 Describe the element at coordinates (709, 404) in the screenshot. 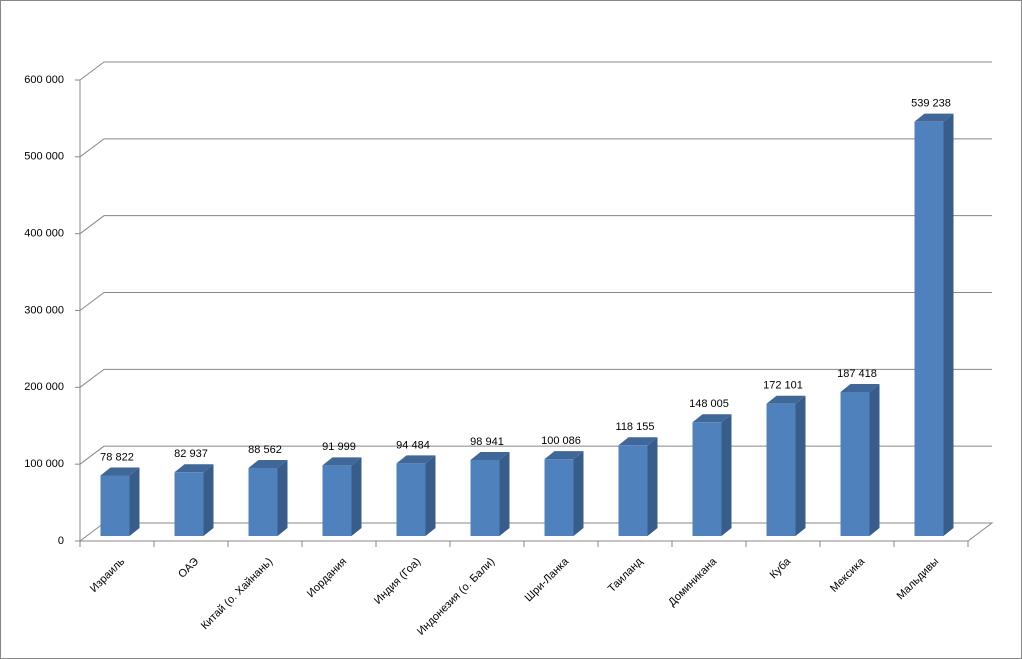

I see `value-label: 148 005` at that location.